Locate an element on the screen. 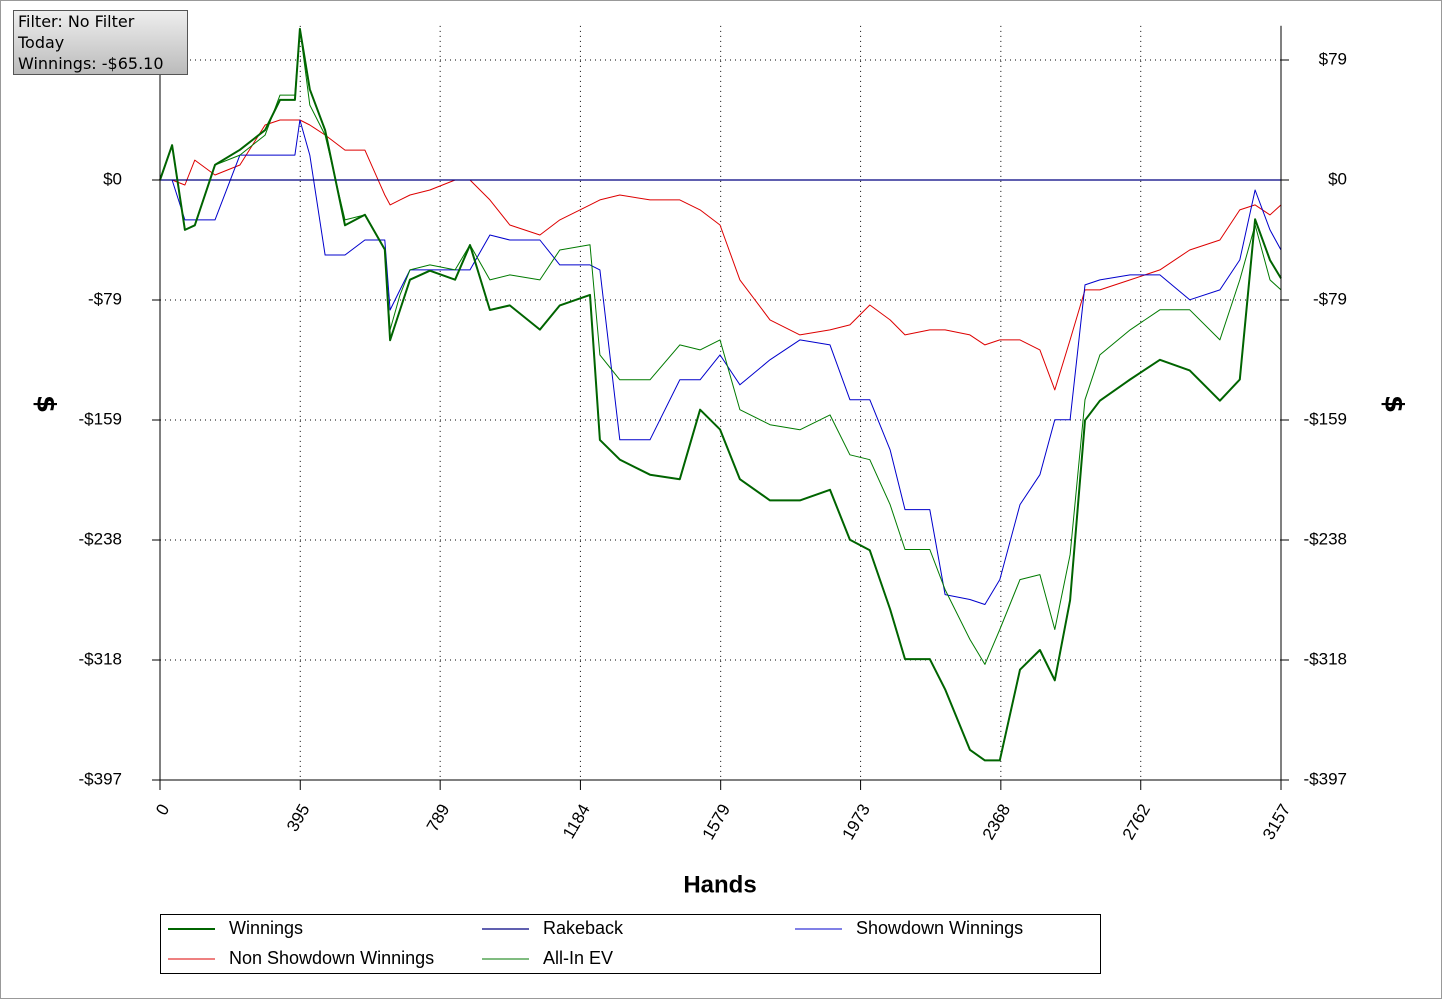  y2-axis-label: $ is located at coordinates (1394, 404).